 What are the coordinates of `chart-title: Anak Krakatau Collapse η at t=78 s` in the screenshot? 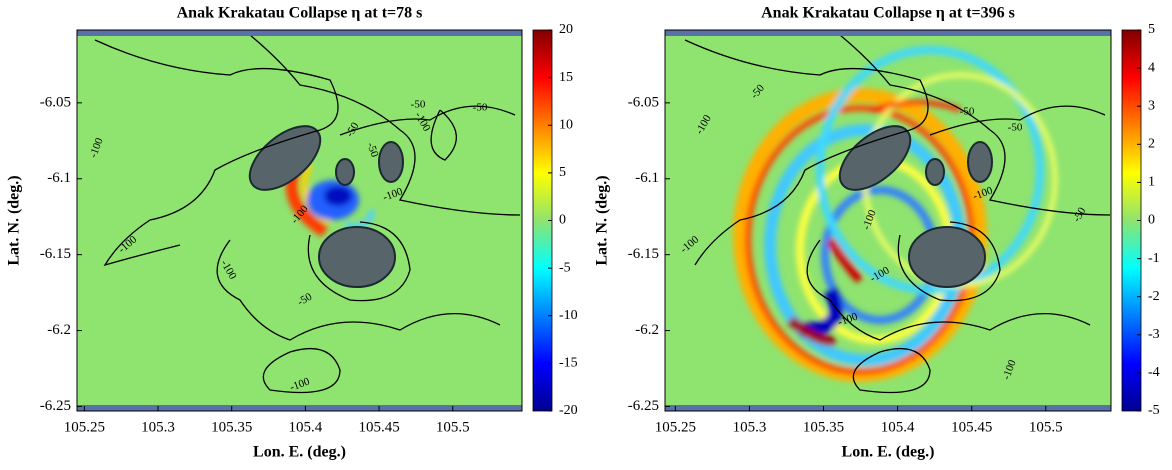 It's located at (300, 13).